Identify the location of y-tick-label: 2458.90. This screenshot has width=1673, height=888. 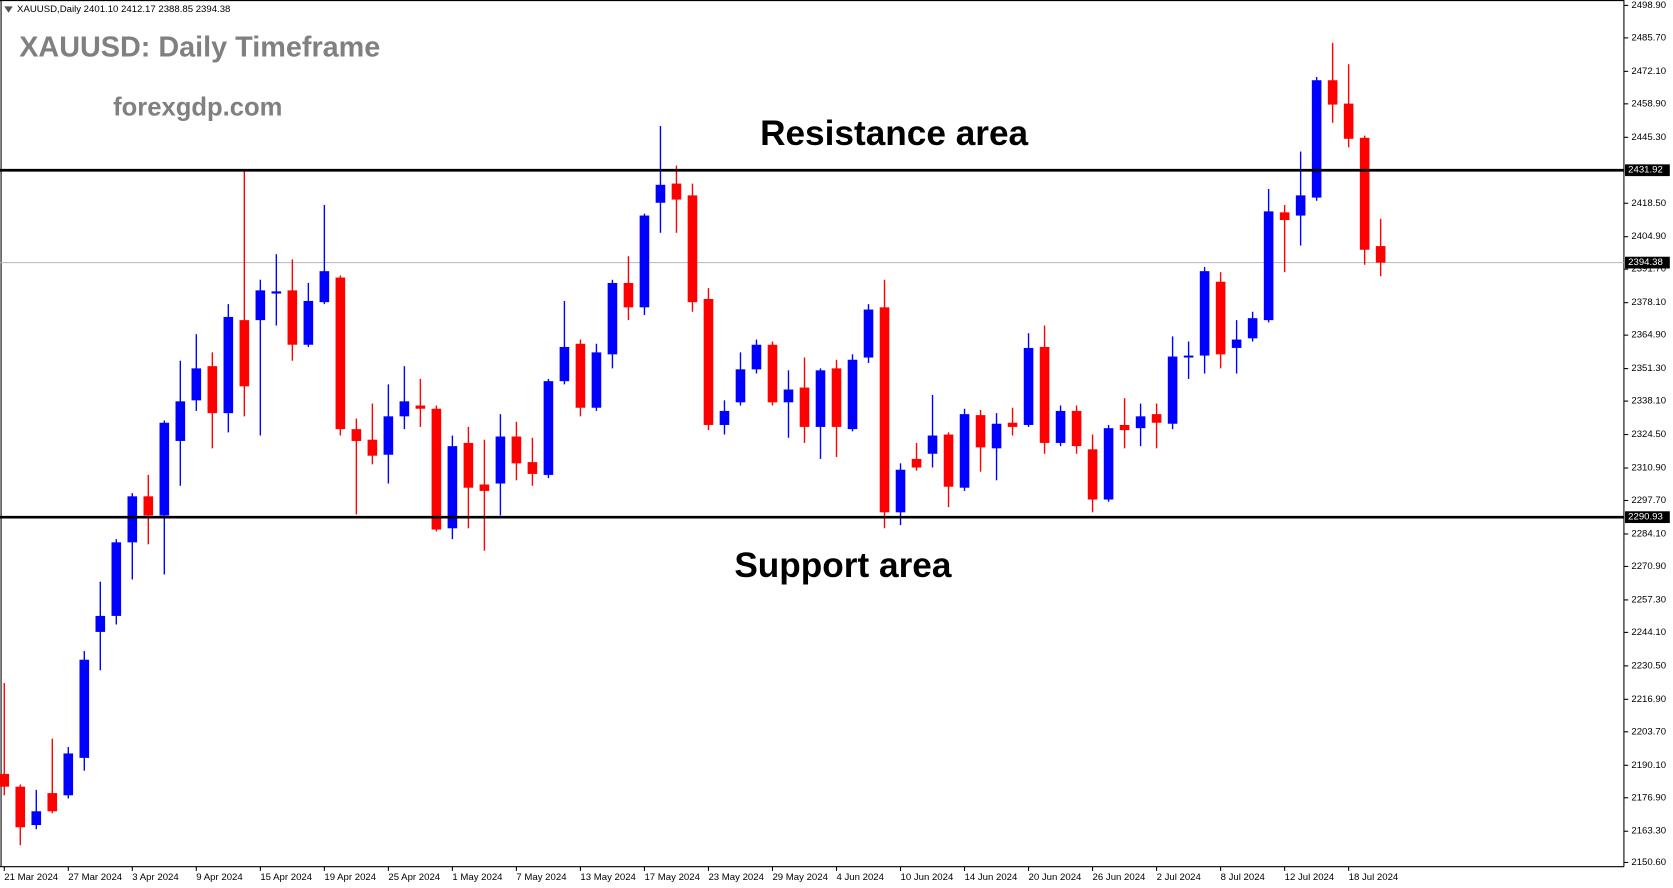
(1648, 103).